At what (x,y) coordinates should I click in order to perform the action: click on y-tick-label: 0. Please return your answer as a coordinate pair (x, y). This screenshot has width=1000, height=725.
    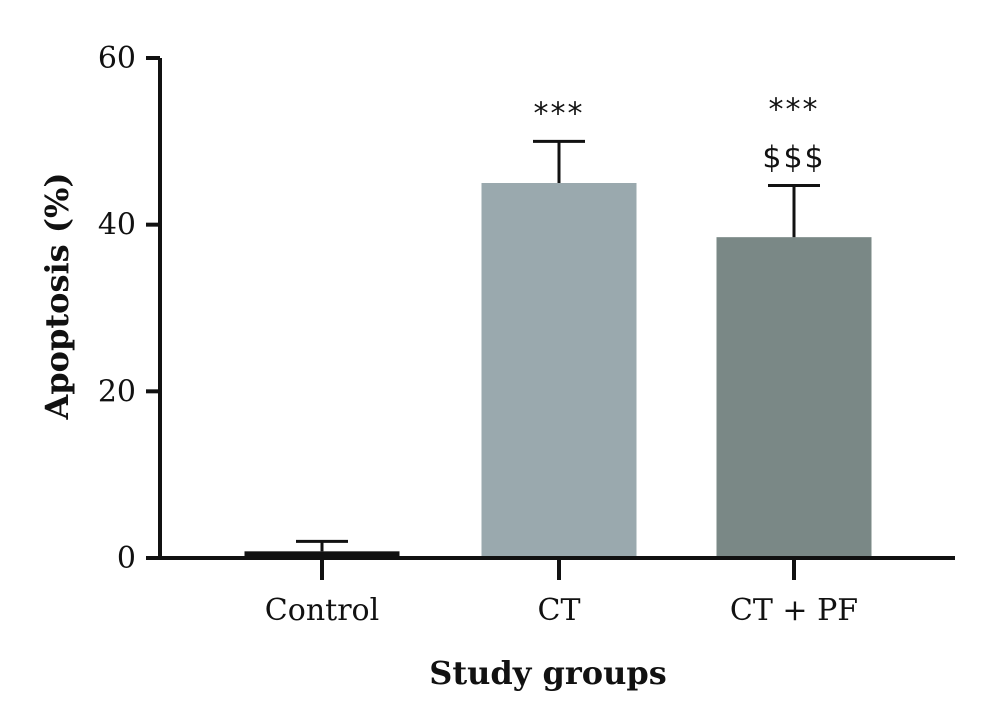
    Looking at the image, I should click on (126, 558).